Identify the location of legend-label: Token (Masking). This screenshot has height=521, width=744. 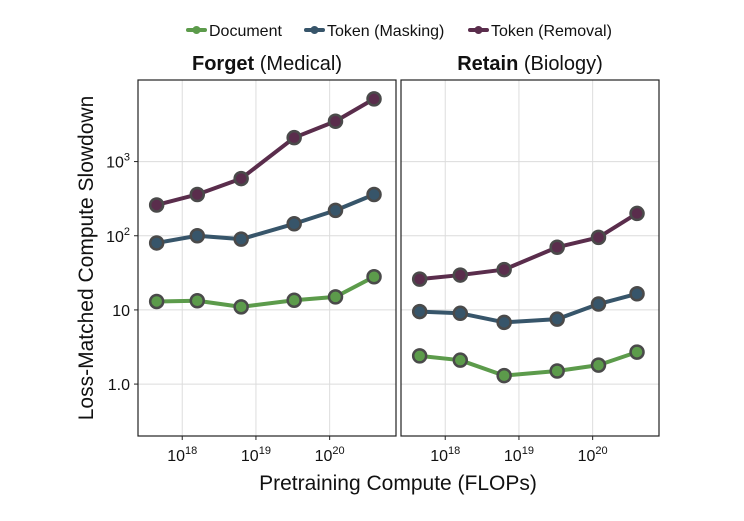
(385, 31).